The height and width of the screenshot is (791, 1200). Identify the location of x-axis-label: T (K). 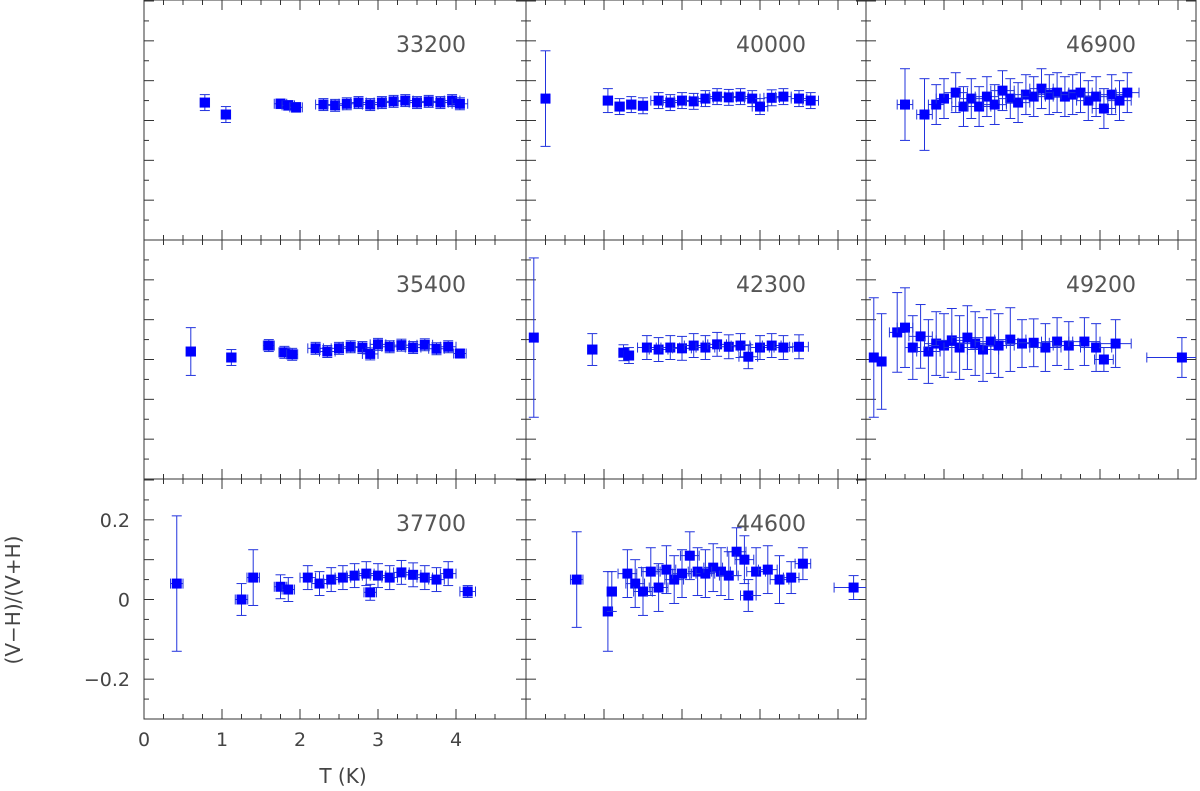
(342, 776).